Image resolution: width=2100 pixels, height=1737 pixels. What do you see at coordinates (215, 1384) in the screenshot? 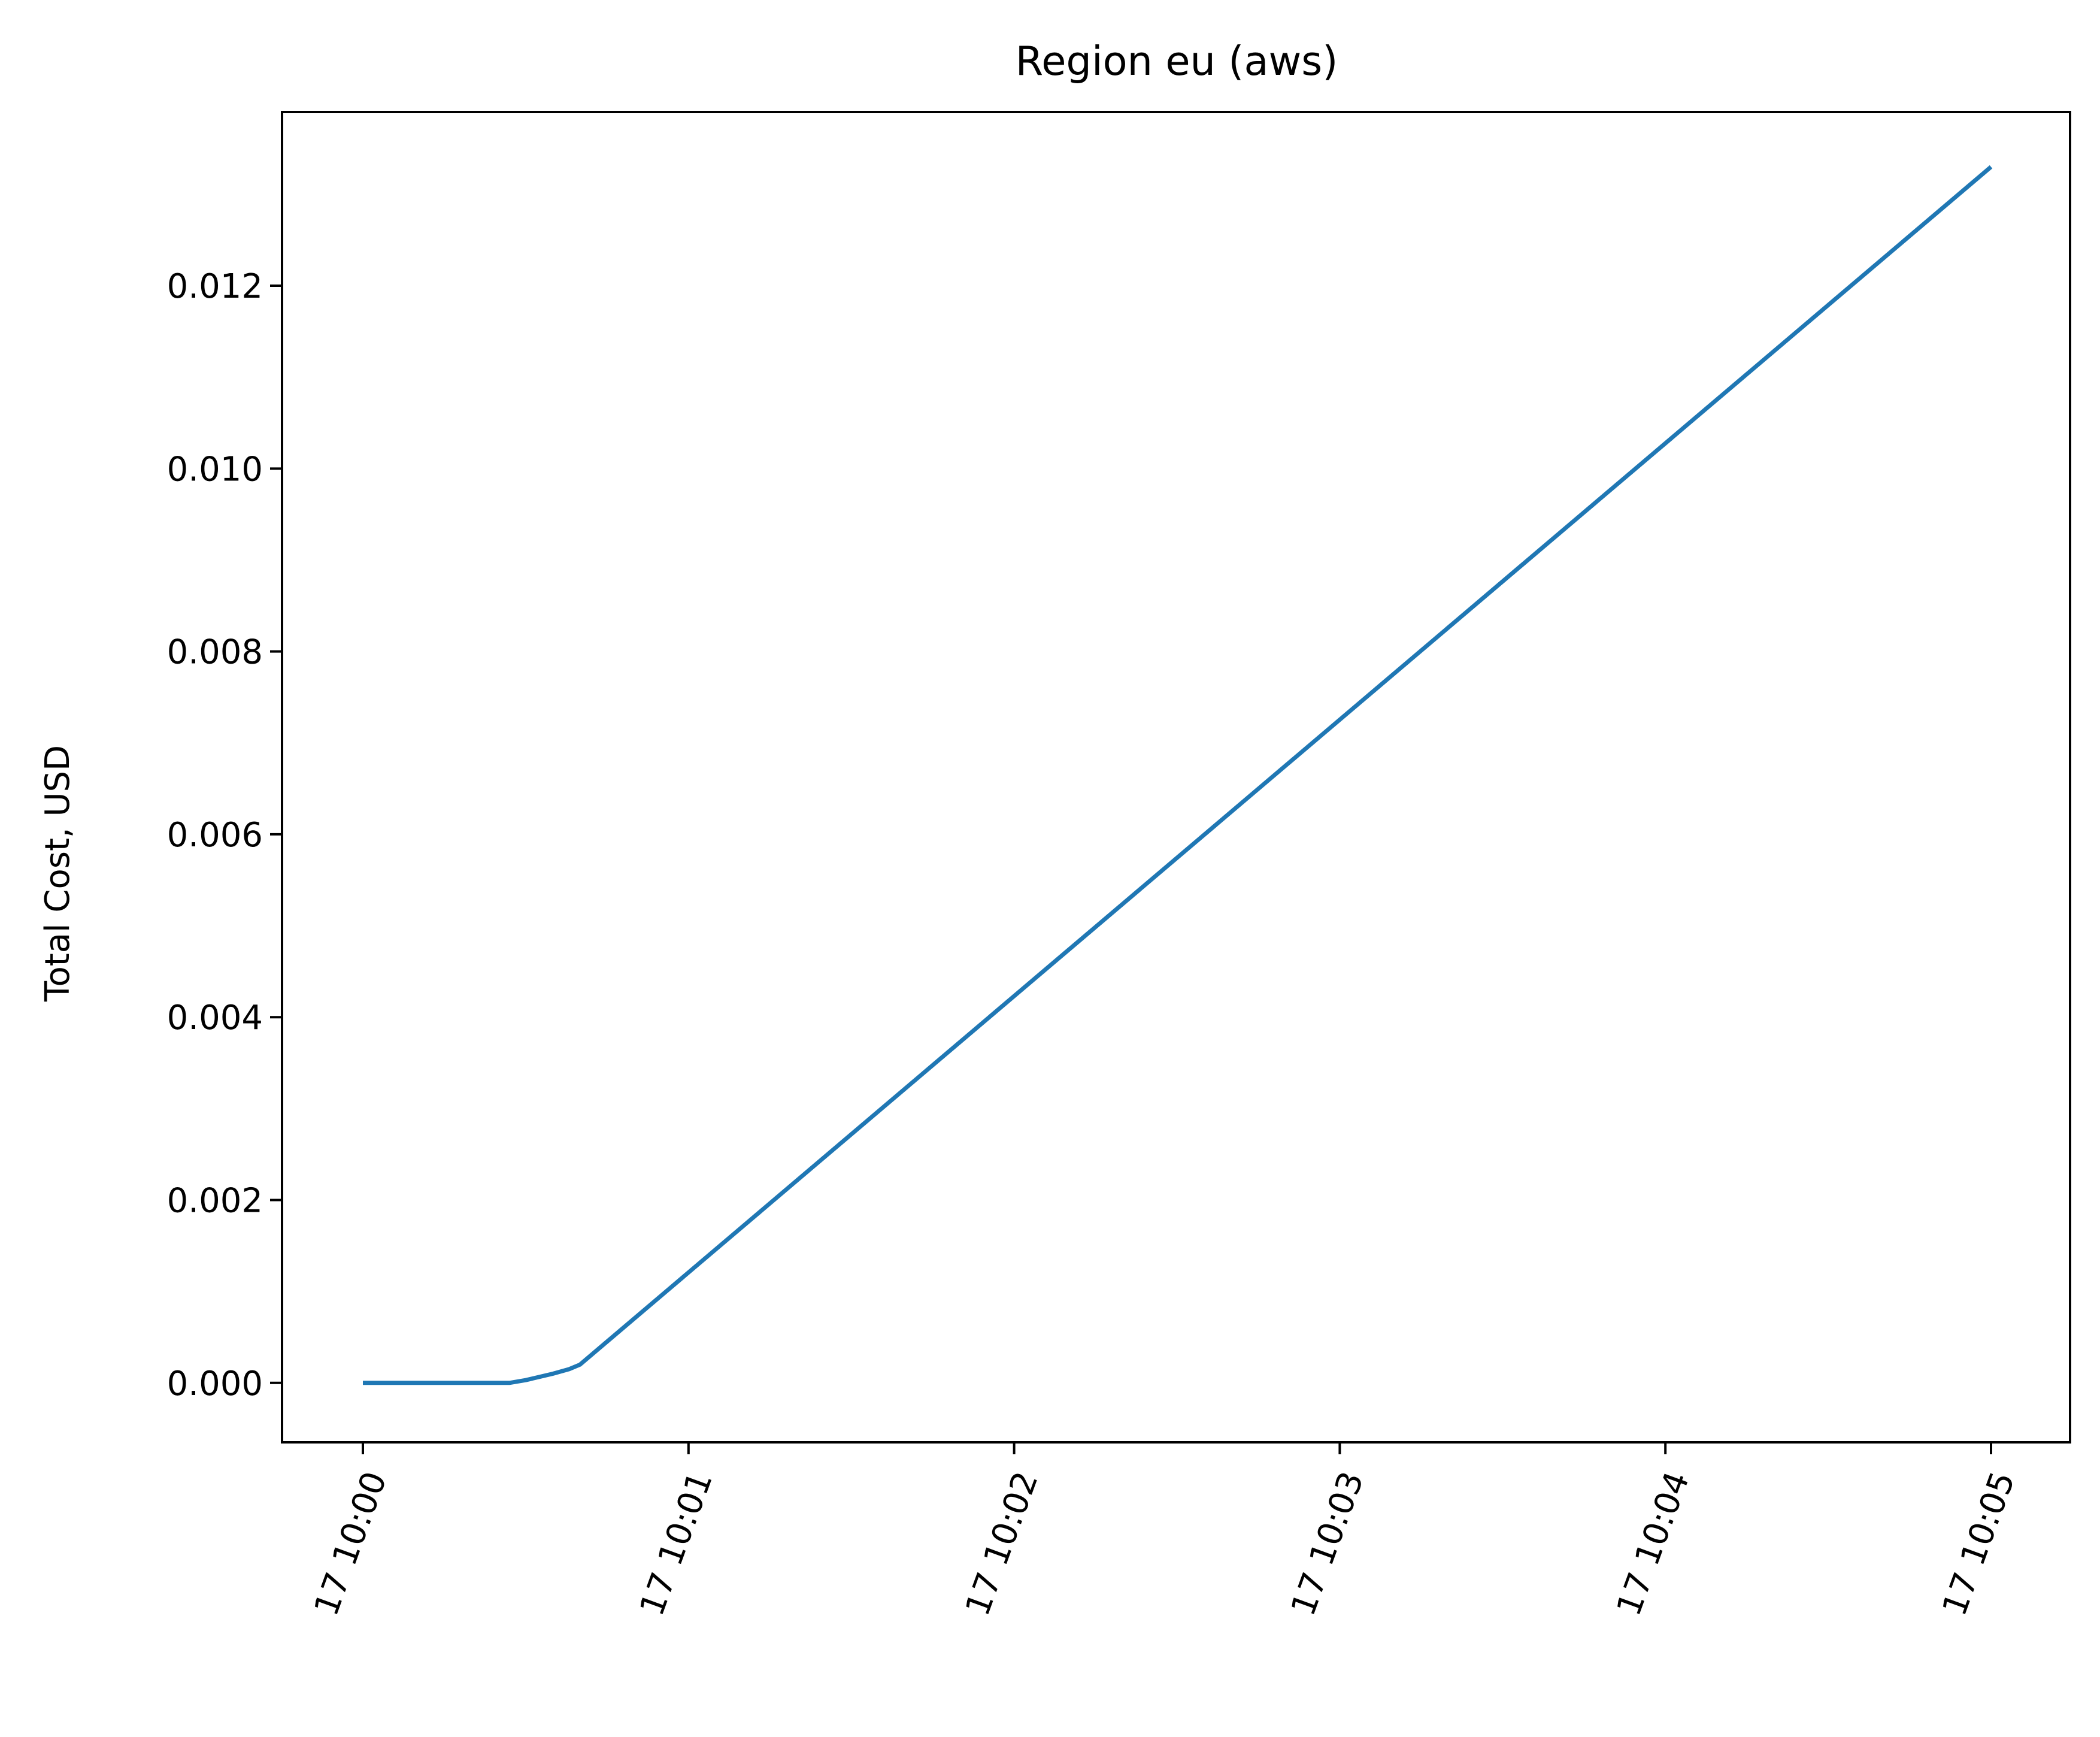
I see `y-tick-label: 0.000` at bounding box center [215, 1384].